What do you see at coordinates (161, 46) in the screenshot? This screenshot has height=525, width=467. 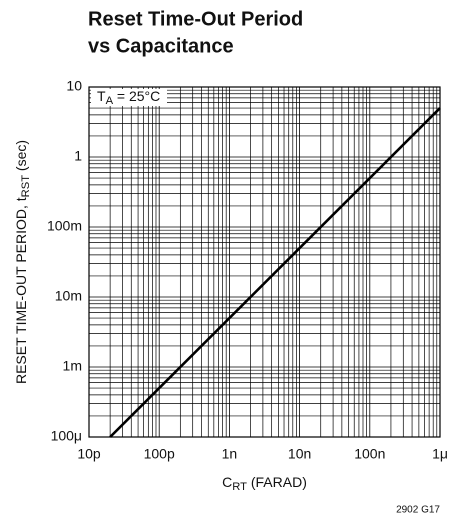 I see `chart-title: vs Capacitance` at bounding box center [161, 46].